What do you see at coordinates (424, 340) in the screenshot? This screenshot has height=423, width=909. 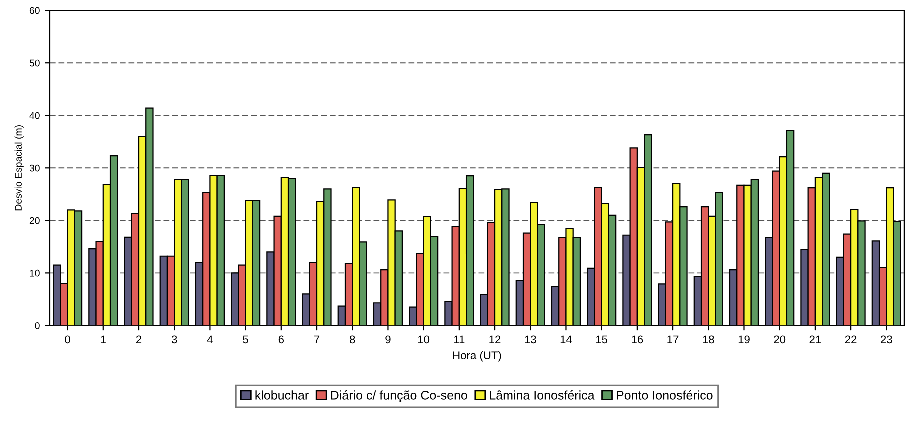 I see `x-tick-label: 10` at bounding box center [424, 340].